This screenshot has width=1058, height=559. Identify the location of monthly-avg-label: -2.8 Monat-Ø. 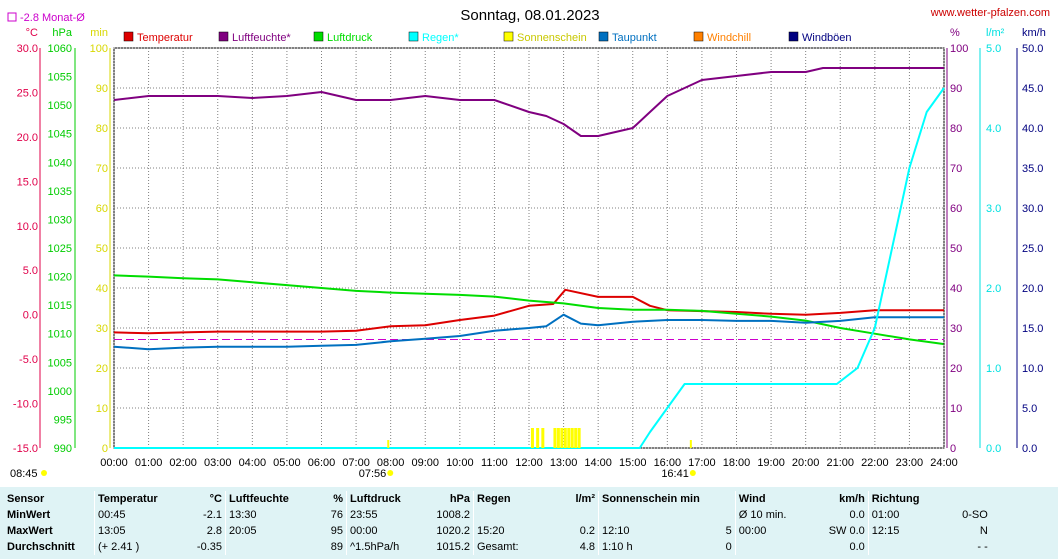
(52, 18).